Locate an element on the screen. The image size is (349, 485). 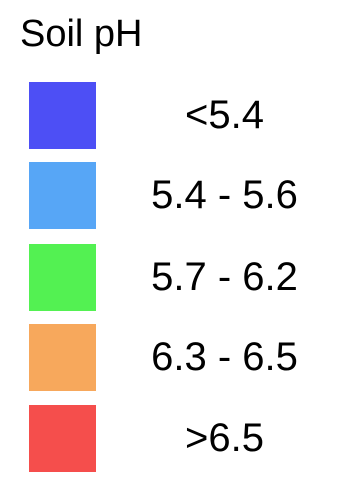
legend-title: Soil pH is located at coordinates (81, 34).